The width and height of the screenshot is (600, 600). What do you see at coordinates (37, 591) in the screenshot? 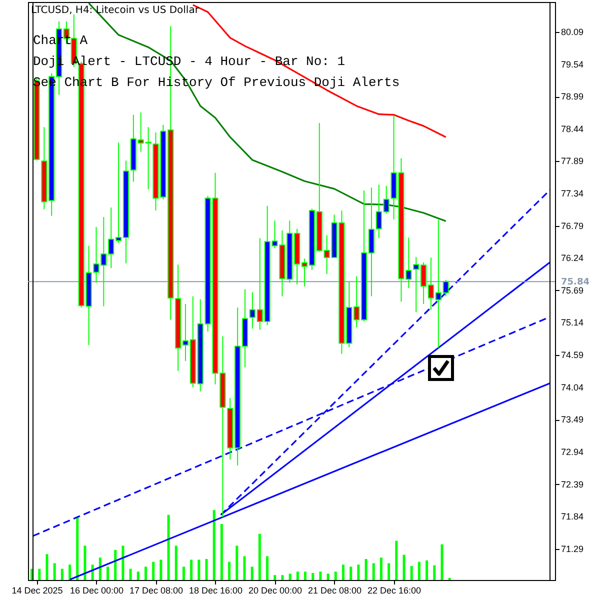
I see `x-tick-label: 14 Dec 2025` at bounding box center [37, 591].